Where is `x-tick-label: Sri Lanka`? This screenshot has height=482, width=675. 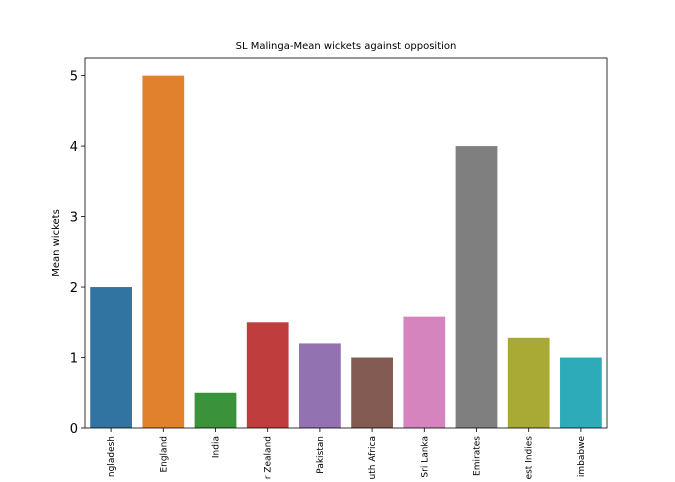
x-tick-label: Sri Lanka is located at coordinates (425, 457).